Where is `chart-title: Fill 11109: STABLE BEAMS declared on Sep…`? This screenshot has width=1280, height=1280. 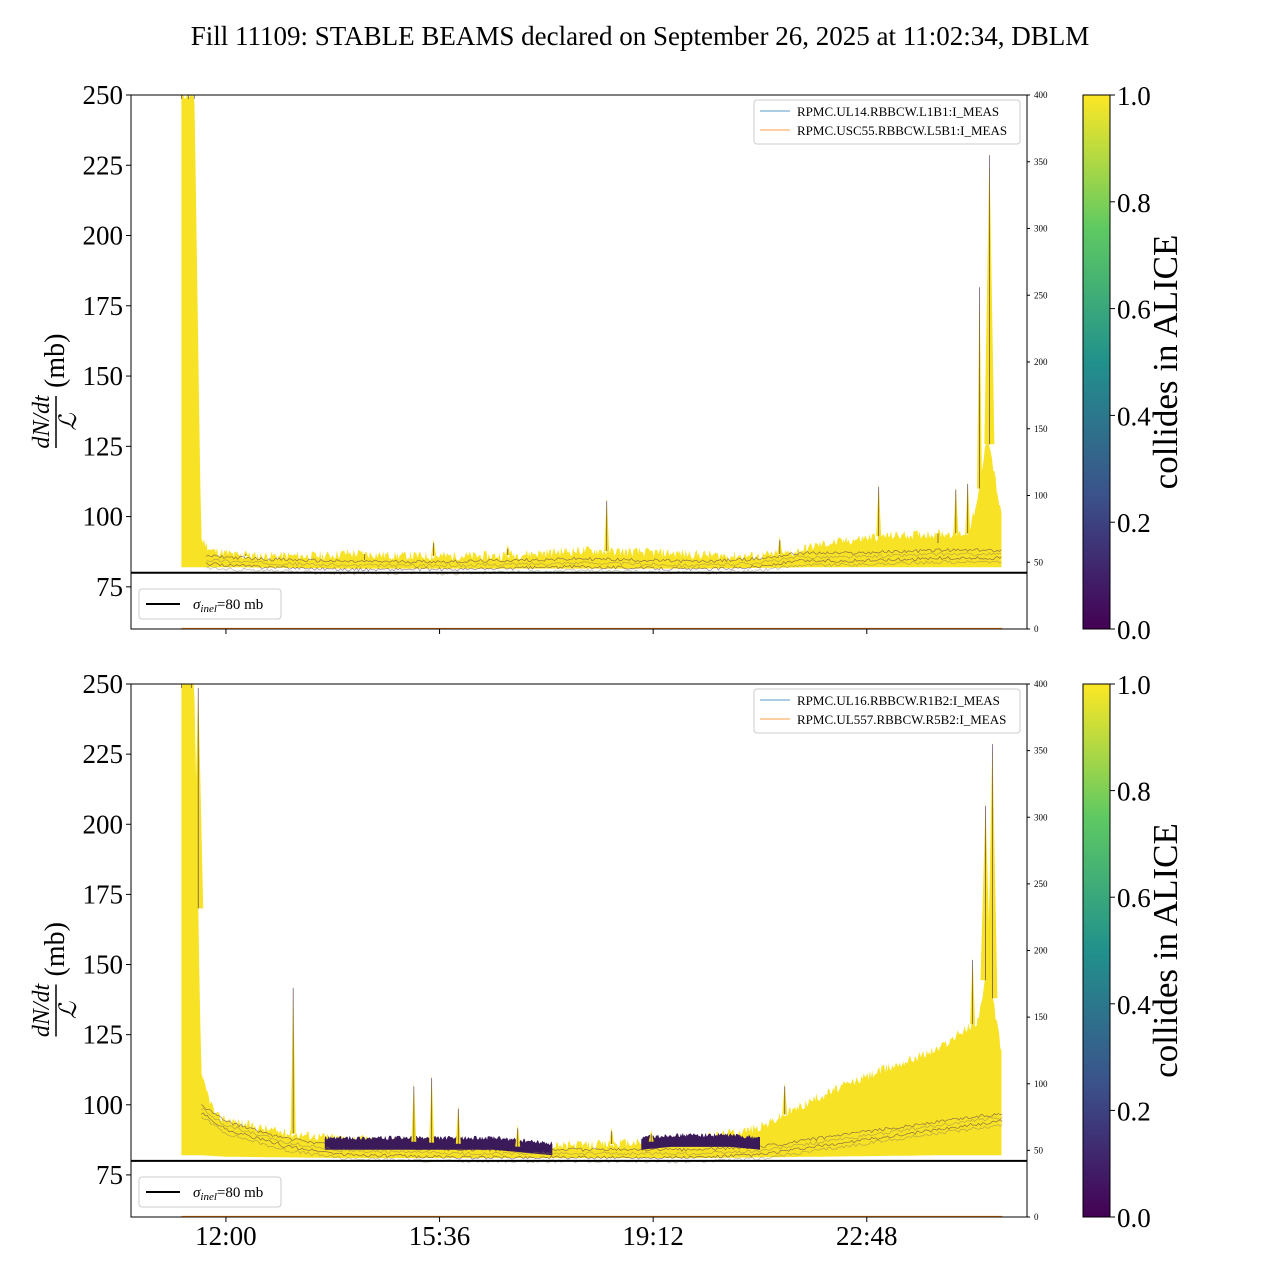
chart-title: Fill 11109: STABLE BEAMS declared on Sep… is located at coordinates (640, 36).